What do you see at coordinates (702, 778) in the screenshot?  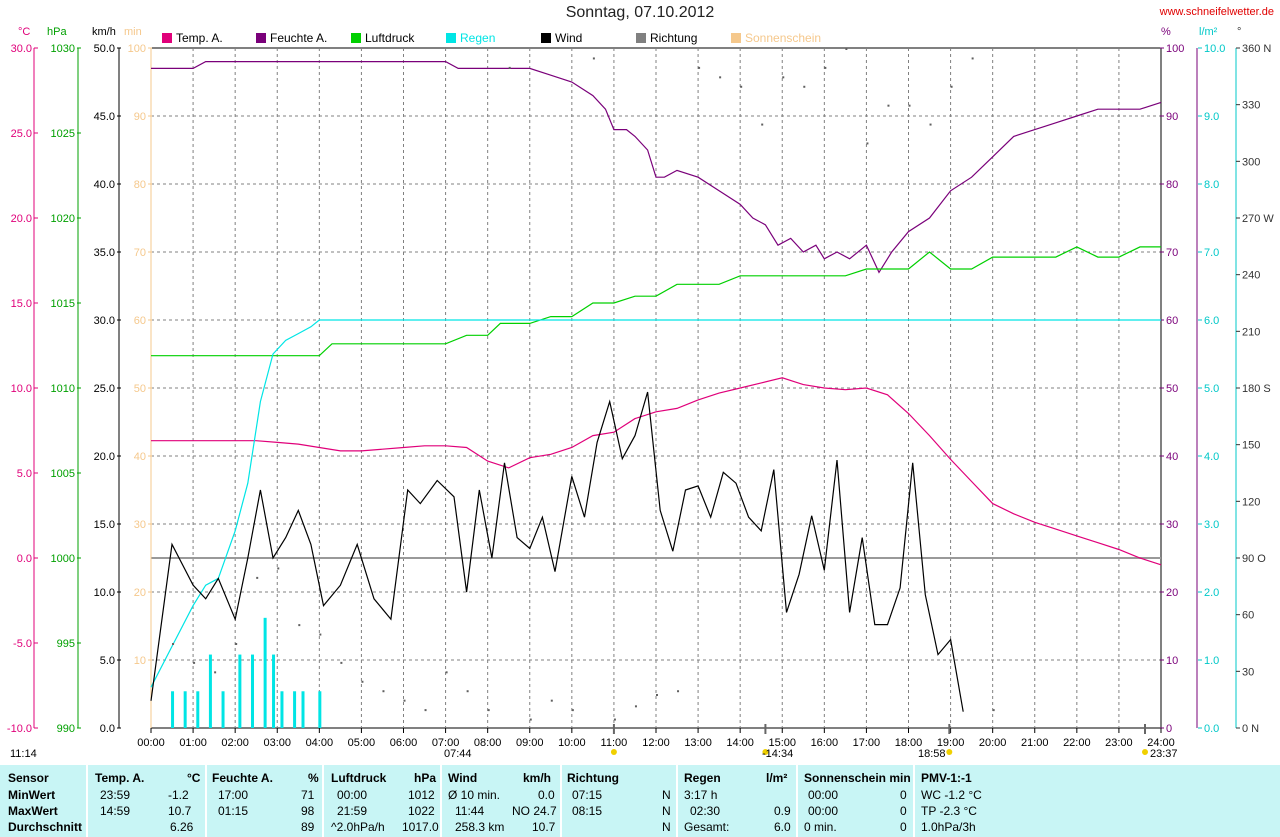 I see `stats-header: Regen` at bounding box center [702, 778].